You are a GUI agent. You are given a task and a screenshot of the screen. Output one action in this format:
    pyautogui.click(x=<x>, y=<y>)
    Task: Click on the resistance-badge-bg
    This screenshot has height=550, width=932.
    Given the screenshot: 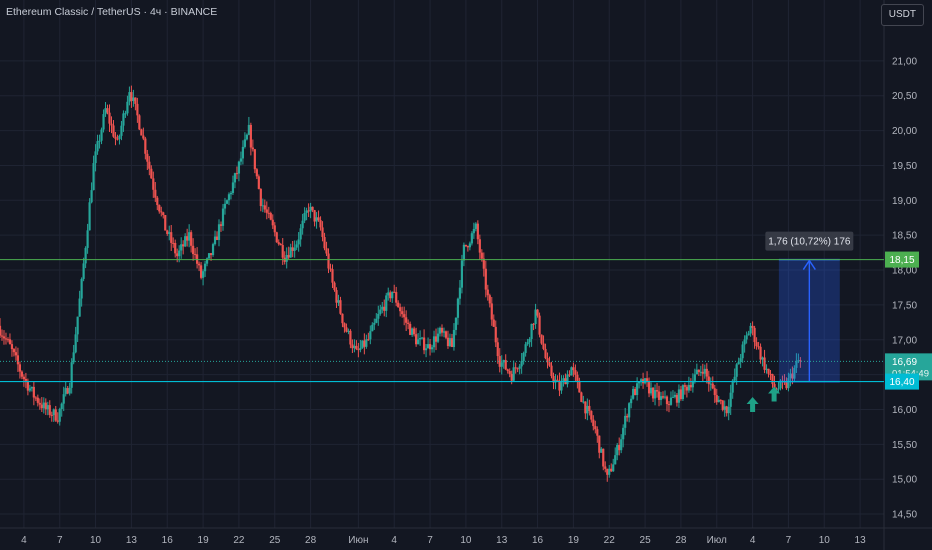 What is the action you would take?
    pyautogui.click(x=902, y=259)
    